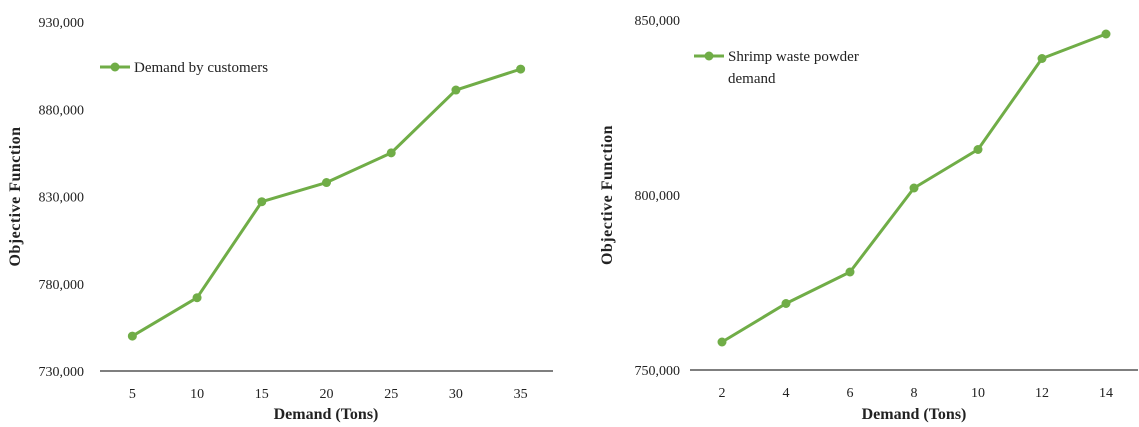 Image resolution: width=1139 pixels, height=427 pixels. Describe the element at coordinates (132, 394) in the screenshot. I see `x-tick-label: 5` at that location.